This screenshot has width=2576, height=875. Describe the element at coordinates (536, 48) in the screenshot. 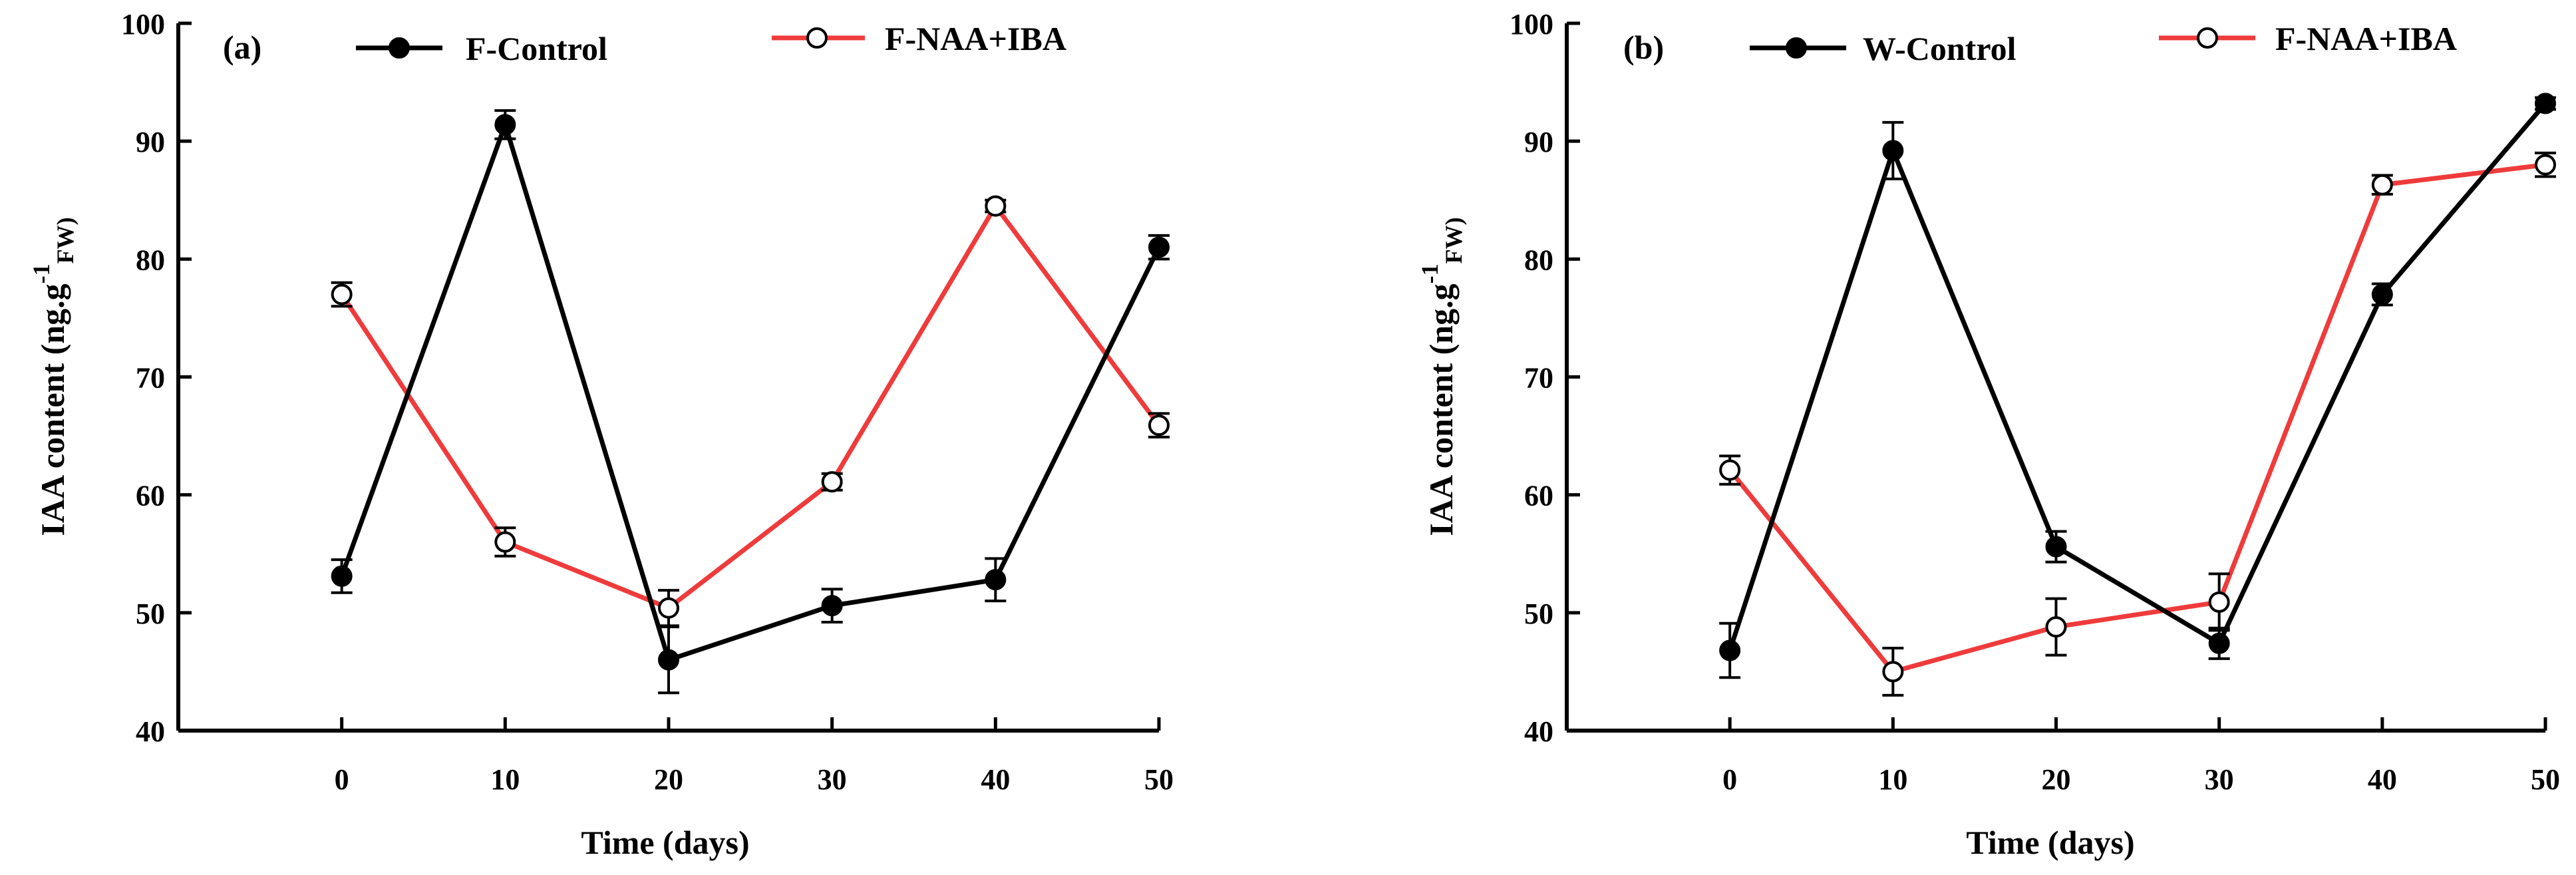

I see `legend-label-f-control: F-Control` at that location.